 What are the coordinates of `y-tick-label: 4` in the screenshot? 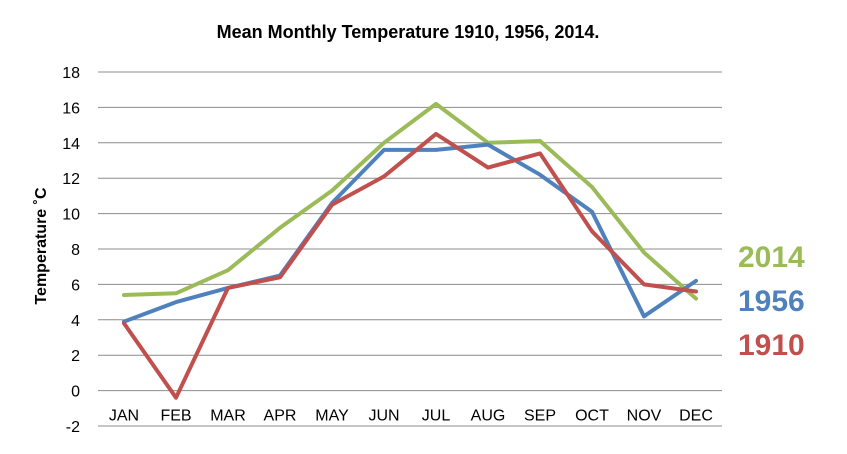 It's located at (75, 321).